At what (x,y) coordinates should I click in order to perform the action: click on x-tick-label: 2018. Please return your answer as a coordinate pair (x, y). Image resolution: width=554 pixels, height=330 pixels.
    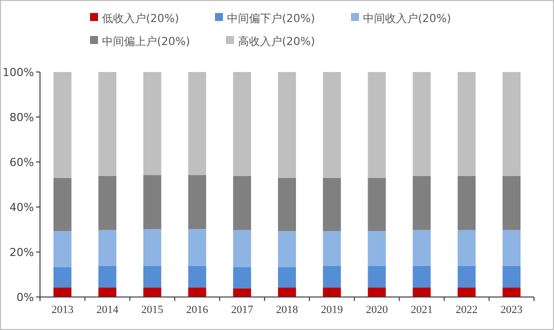
    Looking at the image, I should click on (287, 310).